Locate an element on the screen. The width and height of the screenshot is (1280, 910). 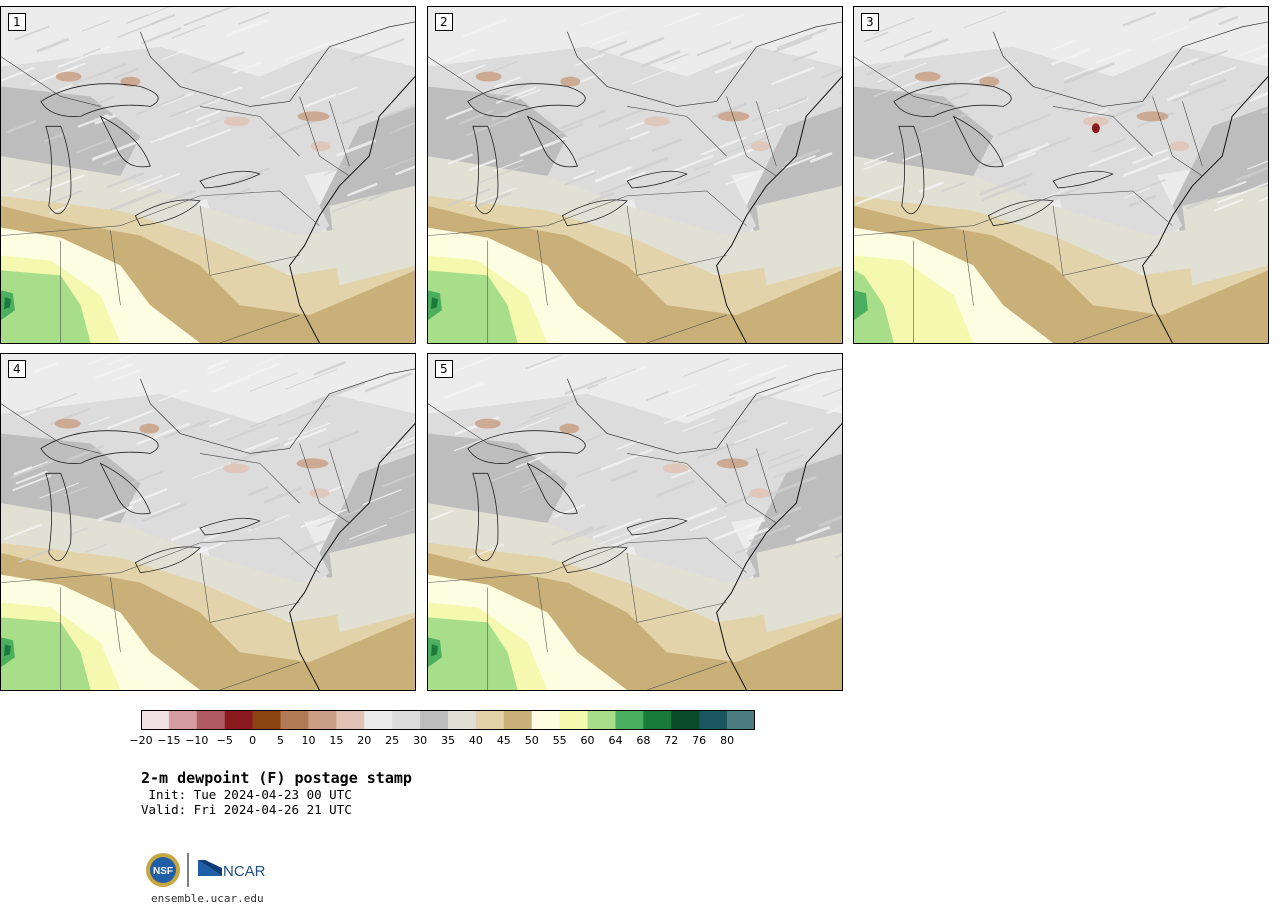
map-panel-2: 2 is located at coordinates (635, 175).